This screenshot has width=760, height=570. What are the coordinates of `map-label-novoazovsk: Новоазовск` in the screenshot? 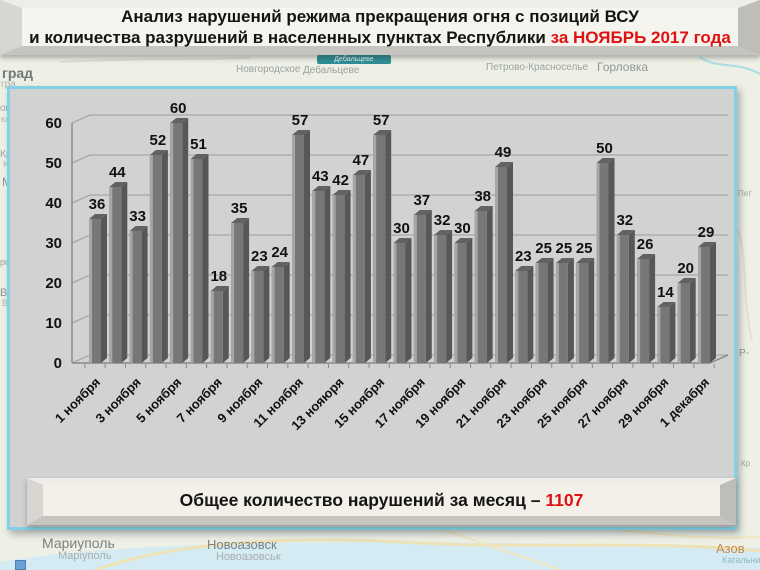 It's located at (242, 544).